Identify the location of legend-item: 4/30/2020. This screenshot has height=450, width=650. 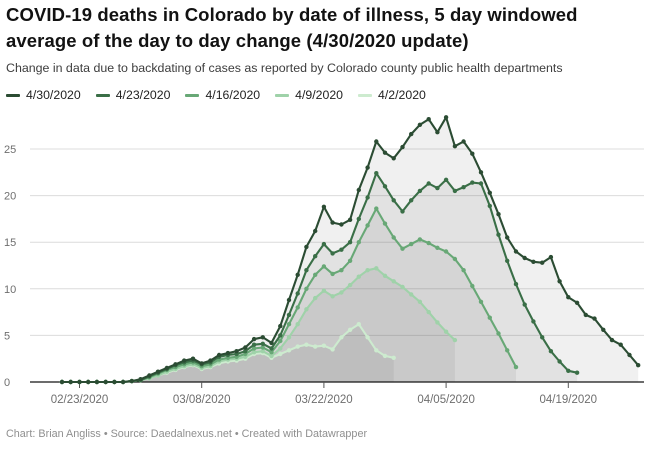
(43, 95).